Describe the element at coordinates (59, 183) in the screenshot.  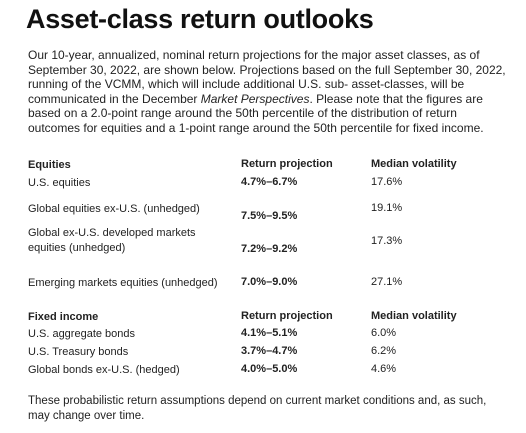
I see `asset-name: U.S. equities` at that location.